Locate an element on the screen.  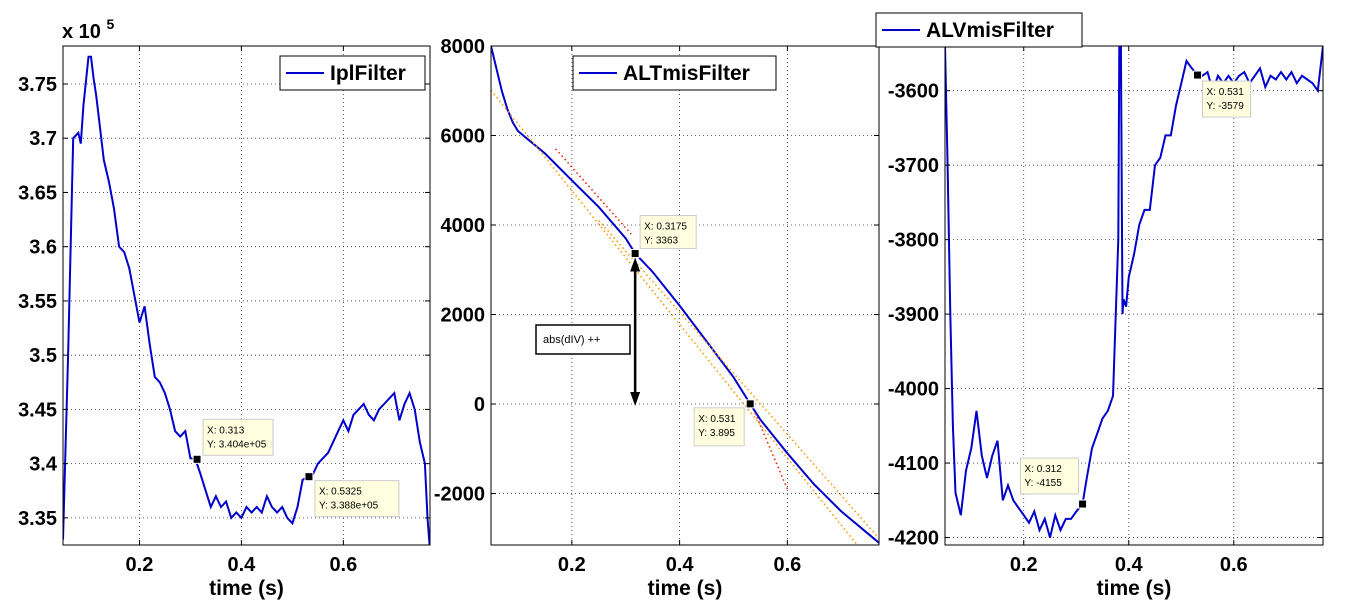
y-tick-label: -2000 is located at coordinates (459, 495).